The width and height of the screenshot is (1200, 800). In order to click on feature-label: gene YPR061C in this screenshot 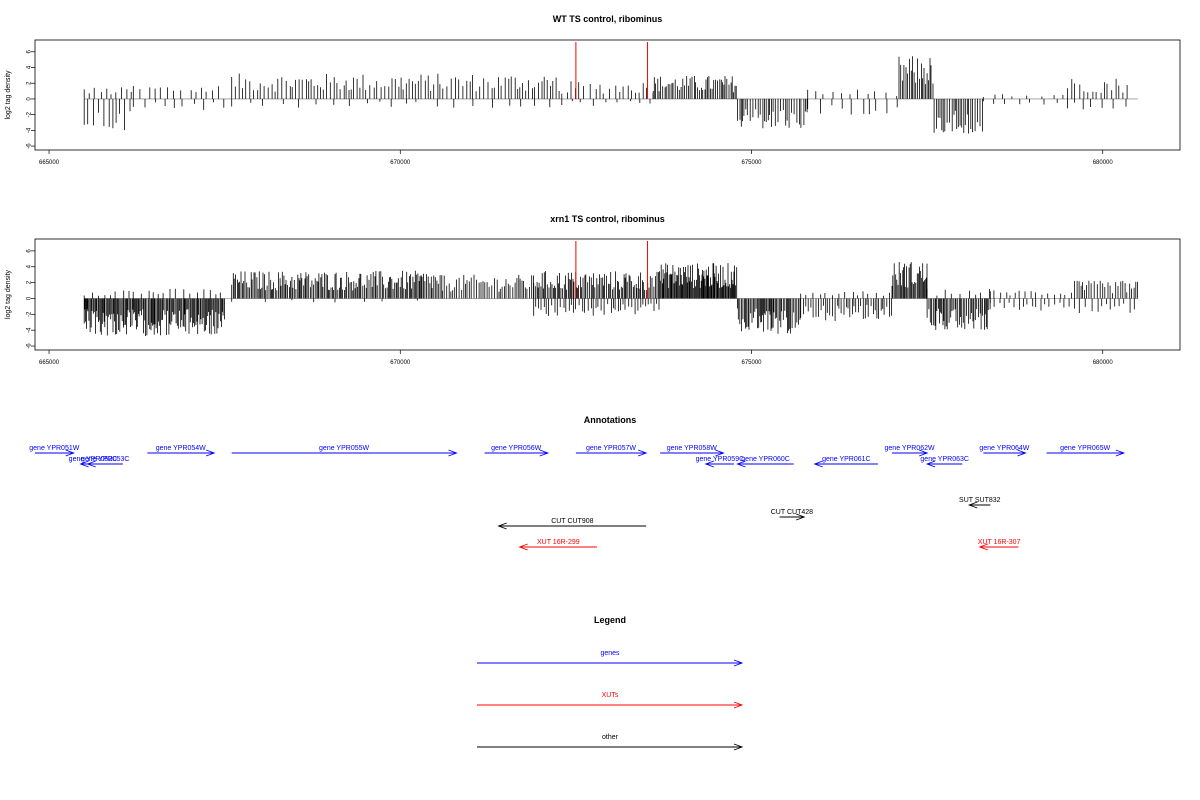, I will do `click(846, 459)`.